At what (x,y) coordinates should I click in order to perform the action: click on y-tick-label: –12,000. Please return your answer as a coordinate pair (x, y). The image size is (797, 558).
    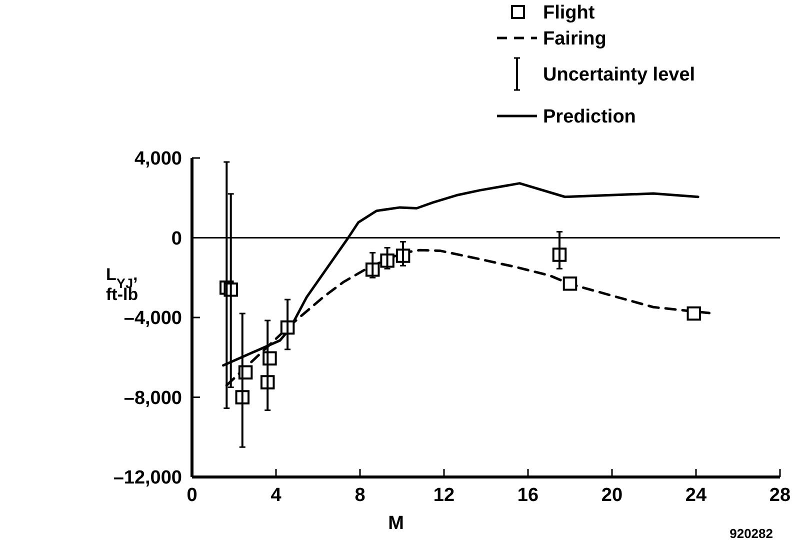
    Looking at the image, I should click on (147, 478).